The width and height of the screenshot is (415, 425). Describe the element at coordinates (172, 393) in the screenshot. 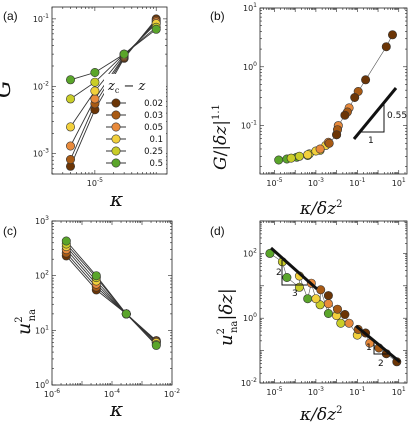

I see `x-tick-label: 10⁻²` at that location.